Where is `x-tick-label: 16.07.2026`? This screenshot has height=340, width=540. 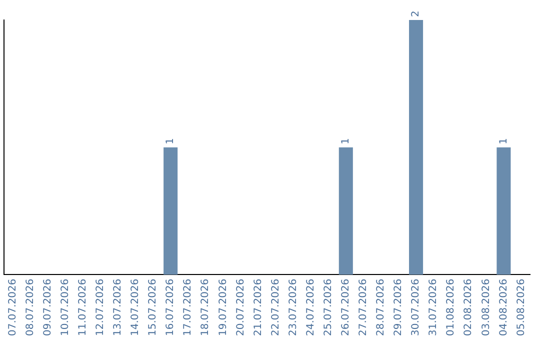 x-tick-label: 16.07.2026 is located at coordinates (170, 307).